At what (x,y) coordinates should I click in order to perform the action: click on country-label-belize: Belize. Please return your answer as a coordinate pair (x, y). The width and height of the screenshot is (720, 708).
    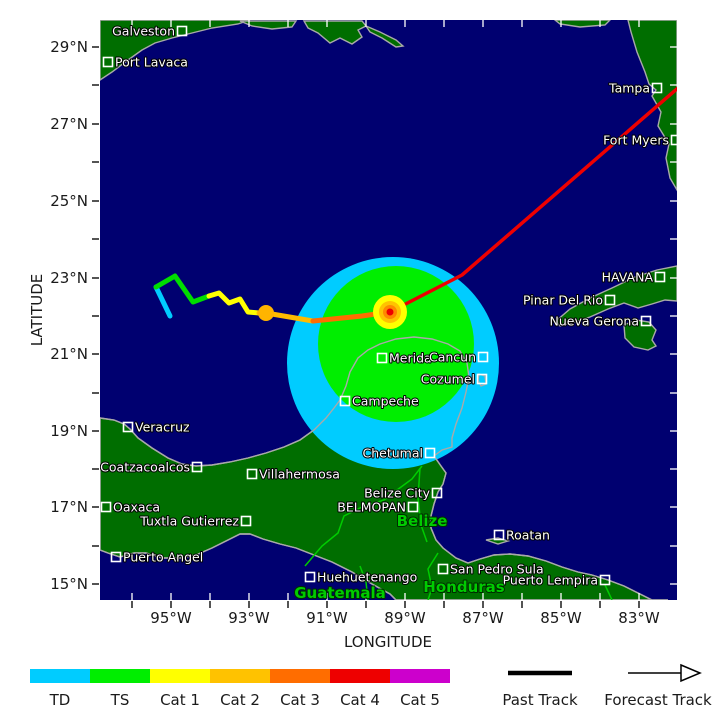
    Looking at the image, I should click on (422, 521).